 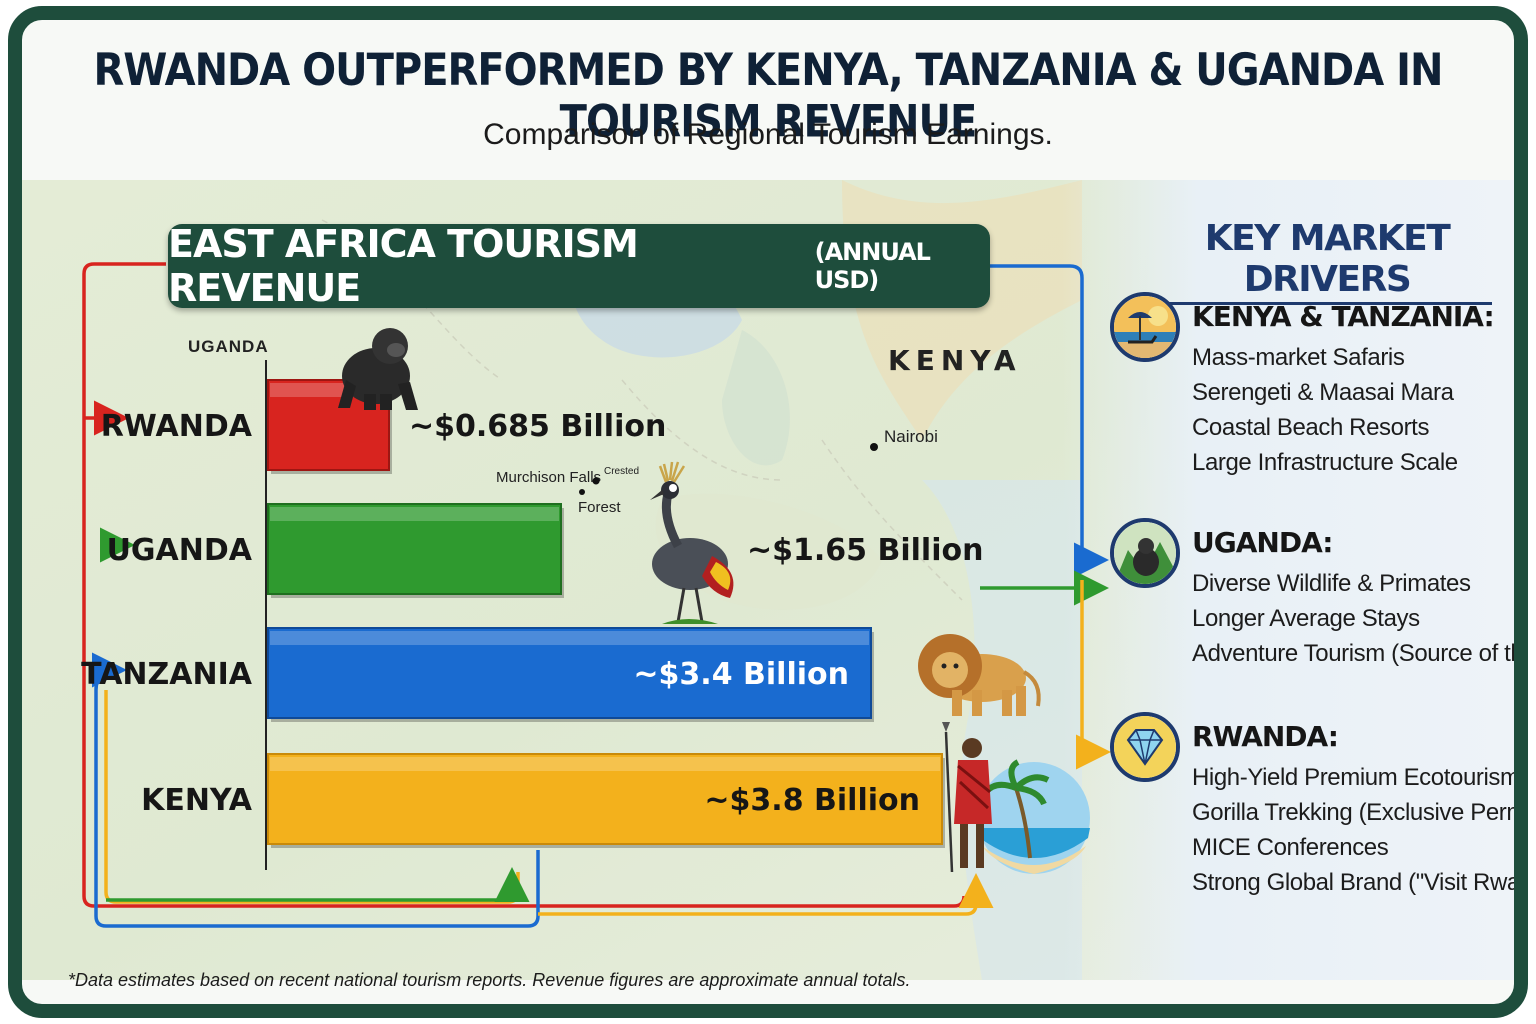 What do you see at coordinates (865, 550) in the screenshot?
I see `value-label-uganda: ~$1.65 Billion` at bounding box center [865, 550].